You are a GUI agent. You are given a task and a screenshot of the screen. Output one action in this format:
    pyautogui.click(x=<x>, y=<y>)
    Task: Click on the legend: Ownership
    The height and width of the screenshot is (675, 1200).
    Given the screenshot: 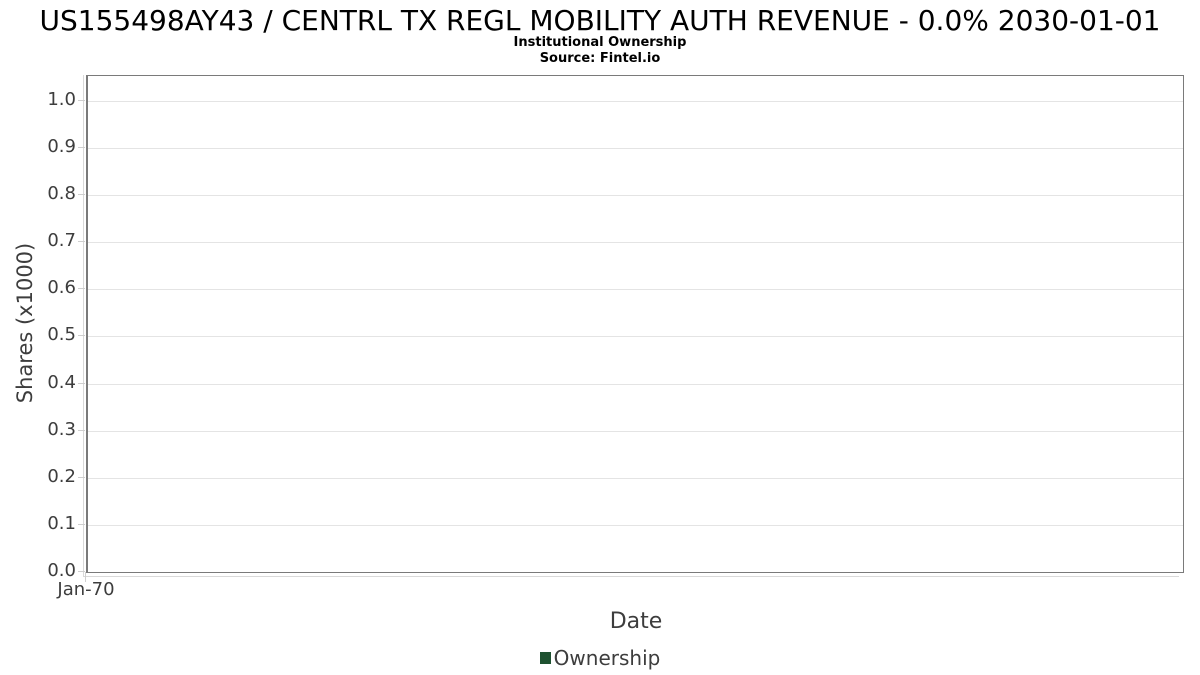 What is the action you would take?
    pyautogui.click(x=600, y=658)
    